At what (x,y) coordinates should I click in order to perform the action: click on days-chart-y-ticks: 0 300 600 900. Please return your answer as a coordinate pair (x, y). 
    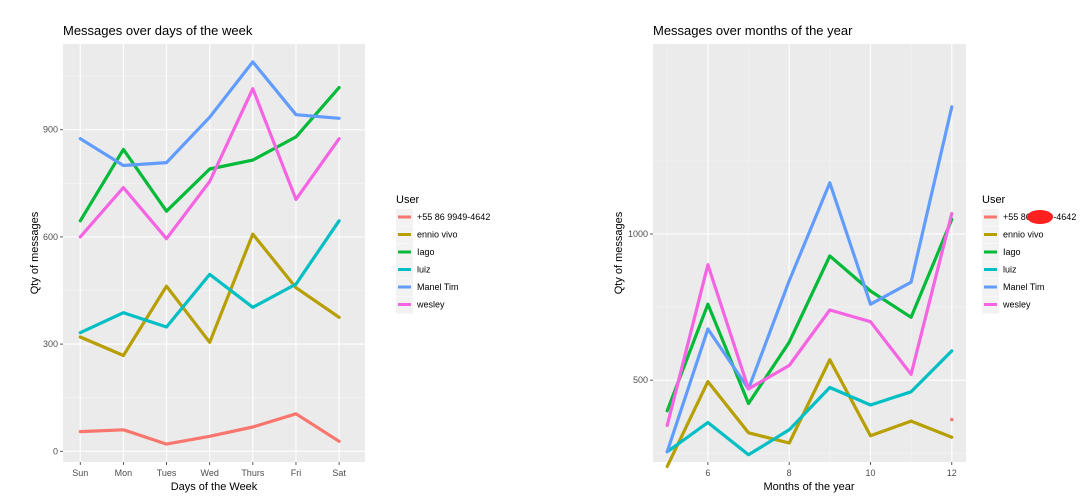
    Looking at the image, I should click on (53, 290).